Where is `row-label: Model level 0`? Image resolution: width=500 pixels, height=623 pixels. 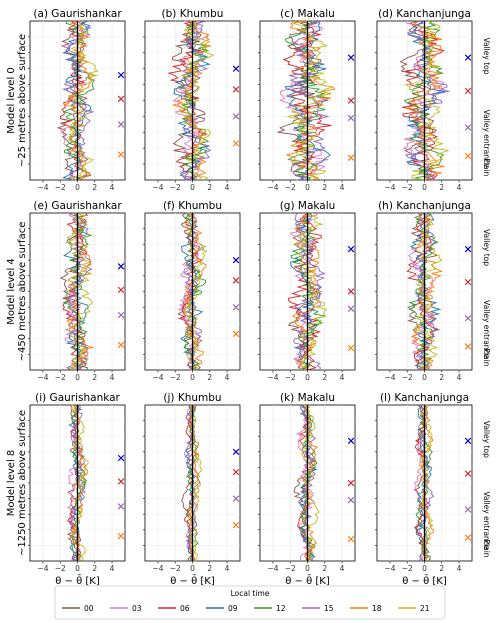
row-label: Model level 0 is located at coordinates (11, 100).